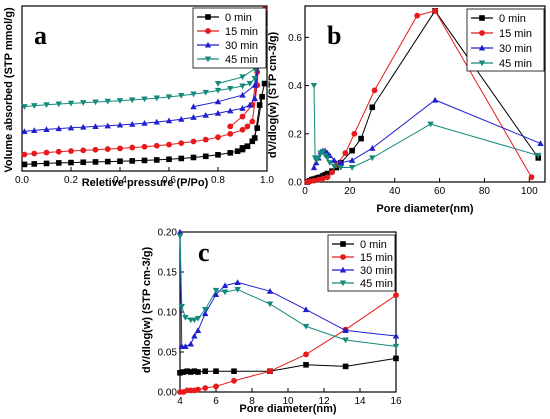 This screenshot has height=419, width=550. What do you see at coordinates (288, 409) in the screenshot?
I see `x-axis-title-c: Pore diameter(nm)` at bounding box center [288, 409].